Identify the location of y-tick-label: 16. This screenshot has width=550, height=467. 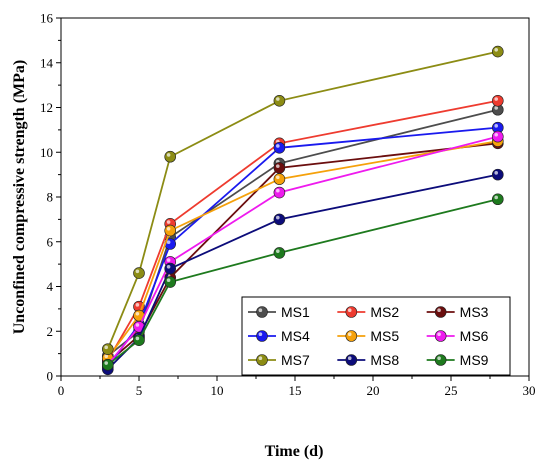
(47, 18).